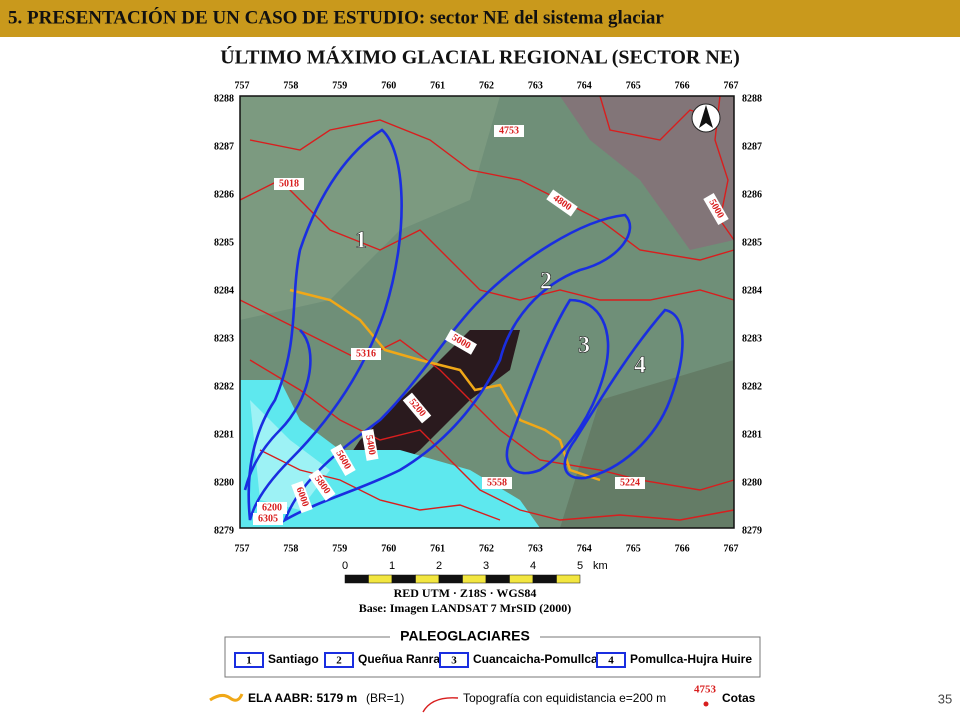 Image resolution: width=960 pixels, height=720 pixels. What do you see at coordinates (224, 194) in the screenshot?
I see `northing-label: 8286` at bounding box center [224, 194].